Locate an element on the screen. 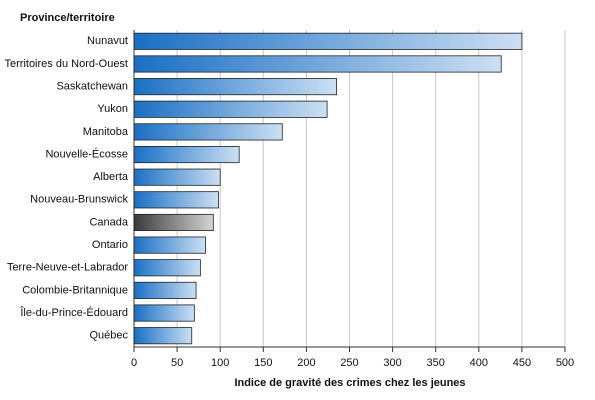 The width and height of the screenshot is (595, 400). y-tick-label: Saskatchewan is located at coordinates (92, 87).